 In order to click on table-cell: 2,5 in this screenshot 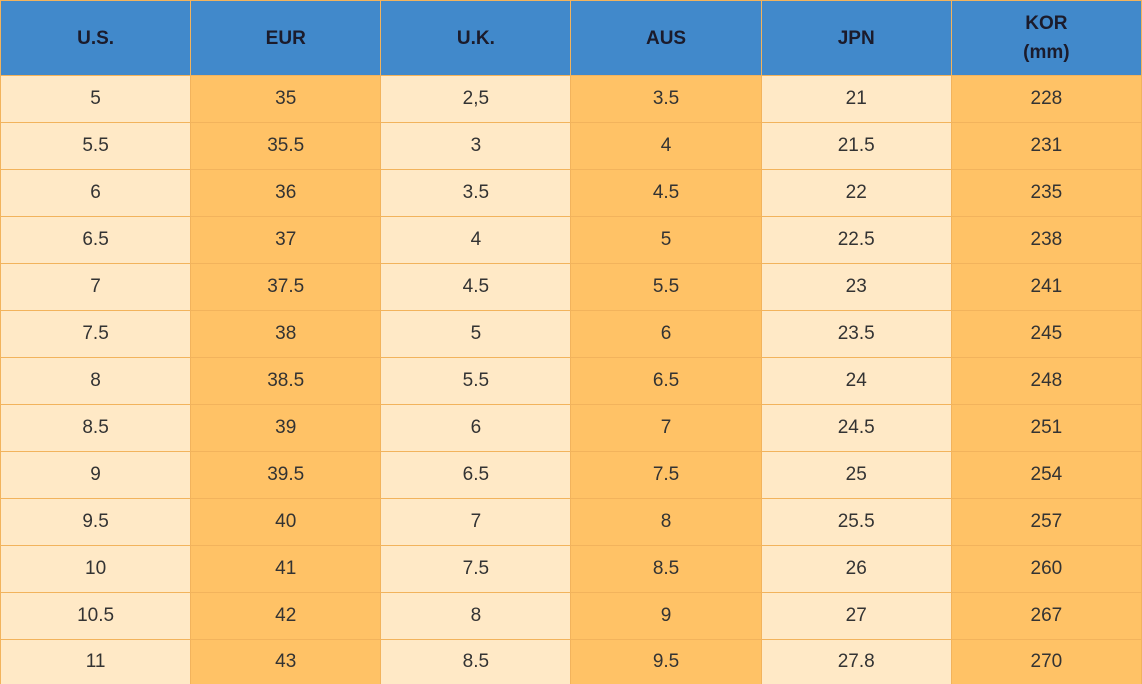, I will do `click(476, 99)`.